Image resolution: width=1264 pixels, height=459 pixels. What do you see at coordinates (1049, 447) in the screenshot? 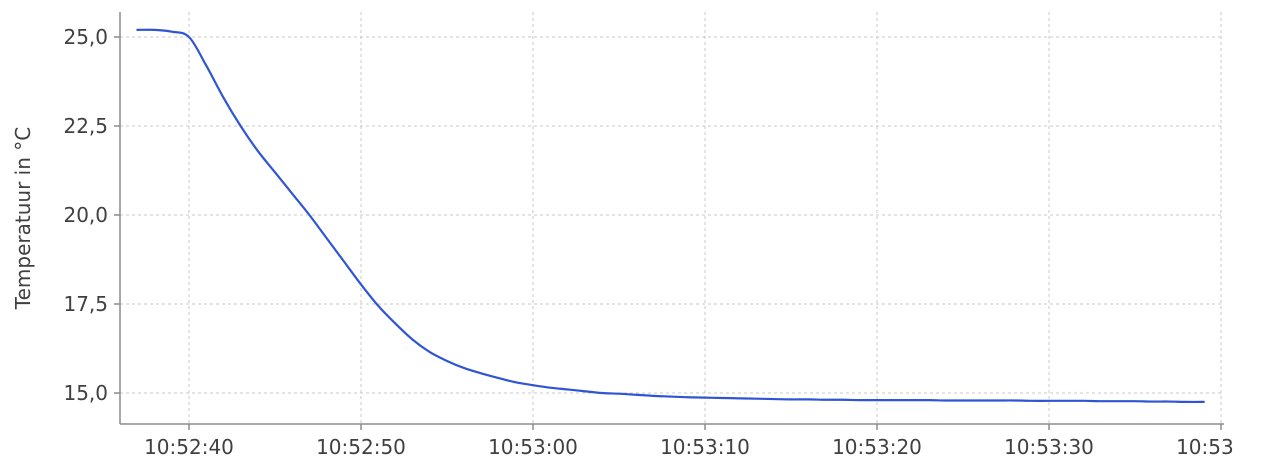
I see `x-tick-label: 10:53:30` at bounding box center [1049, 447].